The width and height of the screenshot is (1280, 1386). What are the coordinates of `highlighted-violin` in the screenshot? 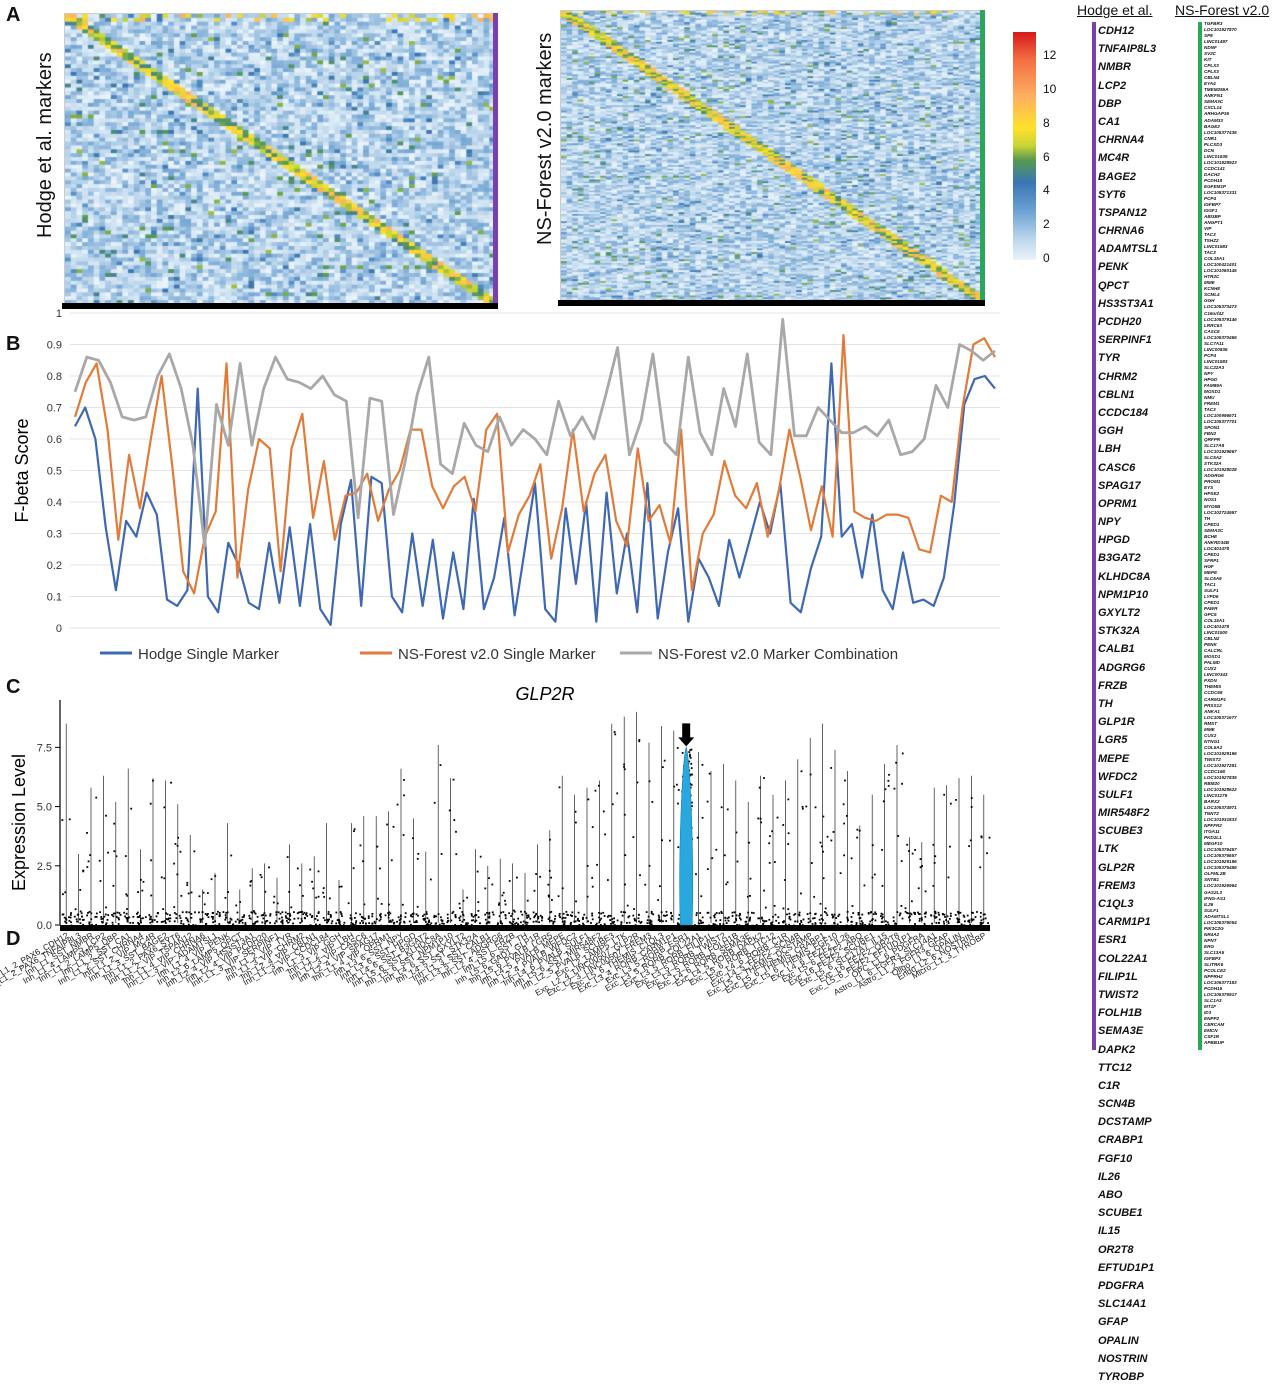 It's located at (686, 836).